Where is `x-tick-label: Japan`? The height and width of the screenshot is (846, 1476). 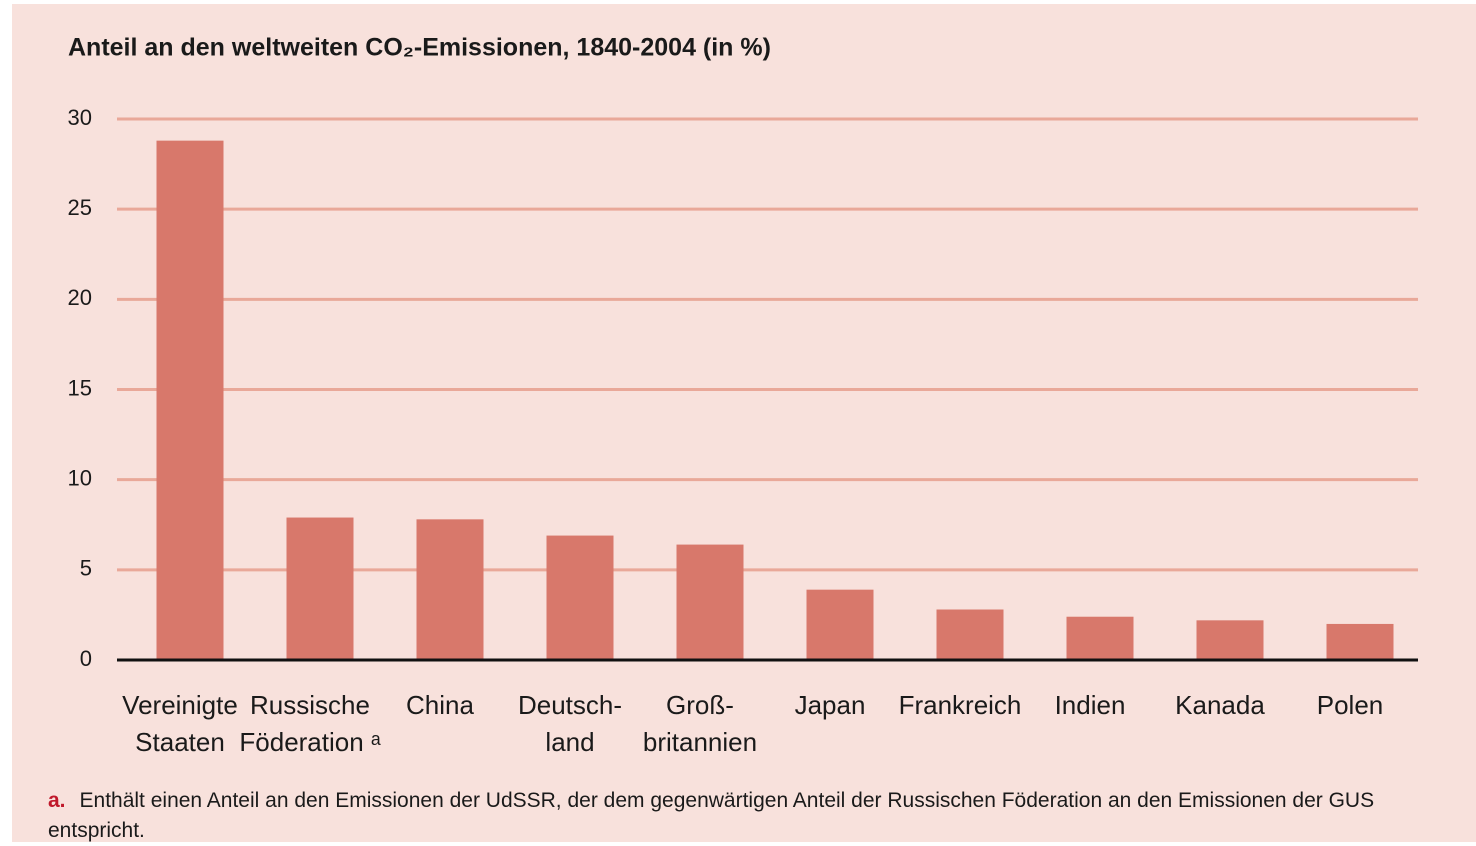
x-tick-label: Japan is located at coordinates (830, 705).